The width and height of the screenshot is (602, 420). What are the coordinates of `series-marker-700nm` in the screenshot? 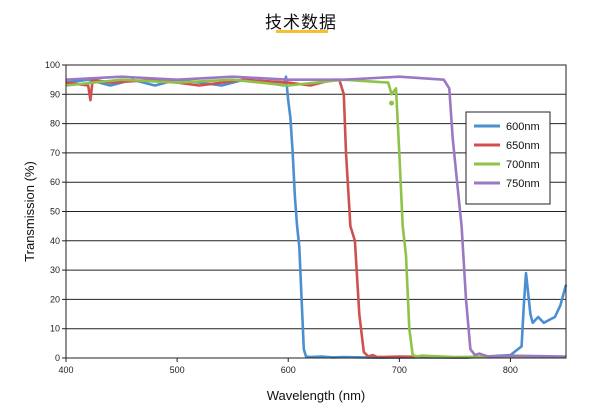 It's located at (392, 103).